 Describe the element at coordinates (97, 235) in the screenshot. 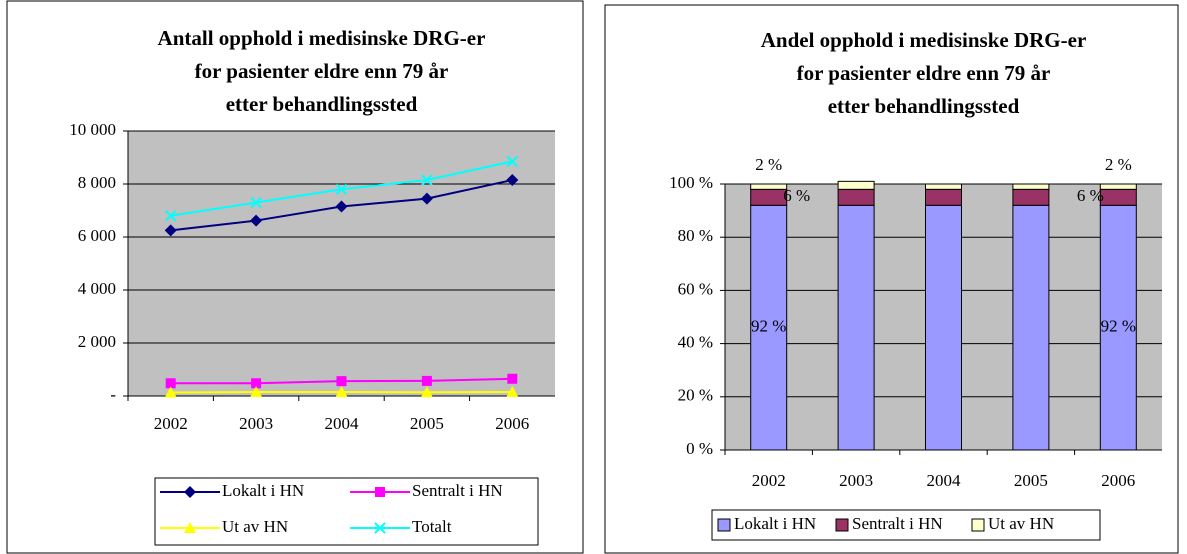

I see `y-tick-label: 6 000` at that location.